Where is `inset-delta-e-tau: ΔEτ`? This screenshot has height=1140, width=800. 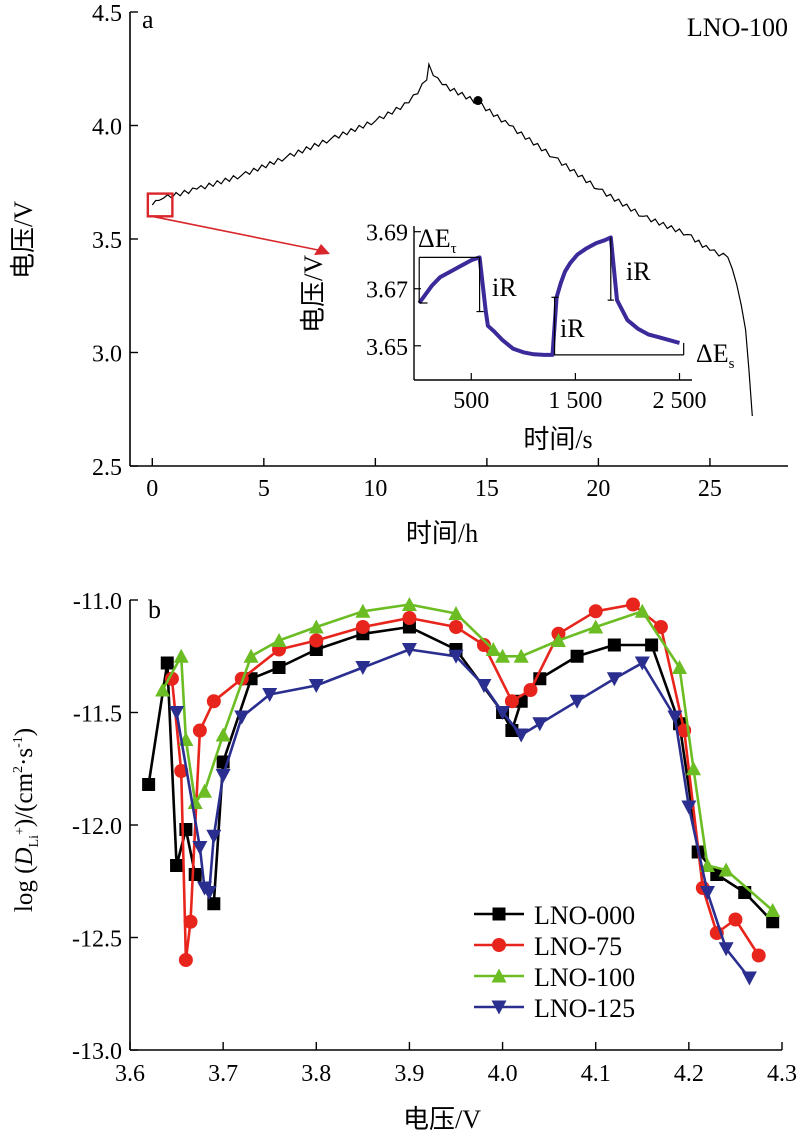 inset-delta-e-tau: ΔEτ is located at coordinates (437, 240).